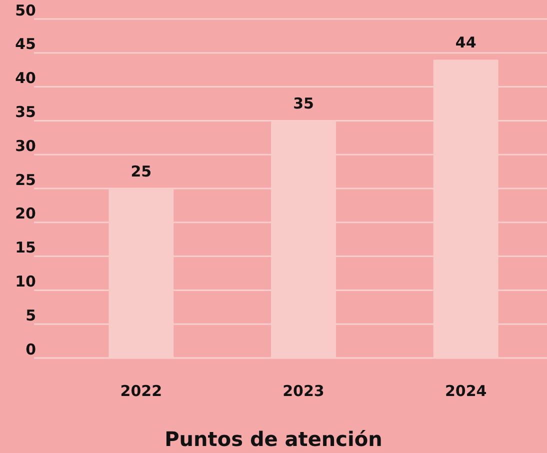  What do you see at coordinates (31, 349) in the screenshot?
I see `y-tick-label: 0` at bounding box center [31, 349].